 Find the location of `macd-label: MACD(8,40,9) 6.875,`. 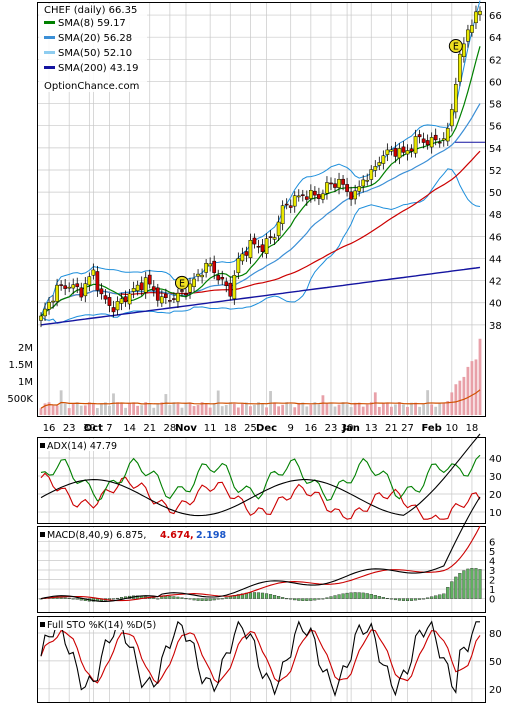

macd-label: MACD(8,40,9) 6.875, is located at coordinates (96, 535).